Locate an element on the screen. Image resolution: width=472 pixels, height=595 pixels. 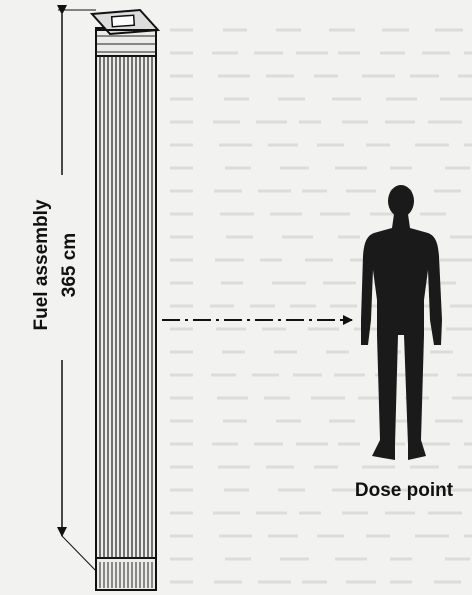
extension-line is located at coordinates (81, 555).